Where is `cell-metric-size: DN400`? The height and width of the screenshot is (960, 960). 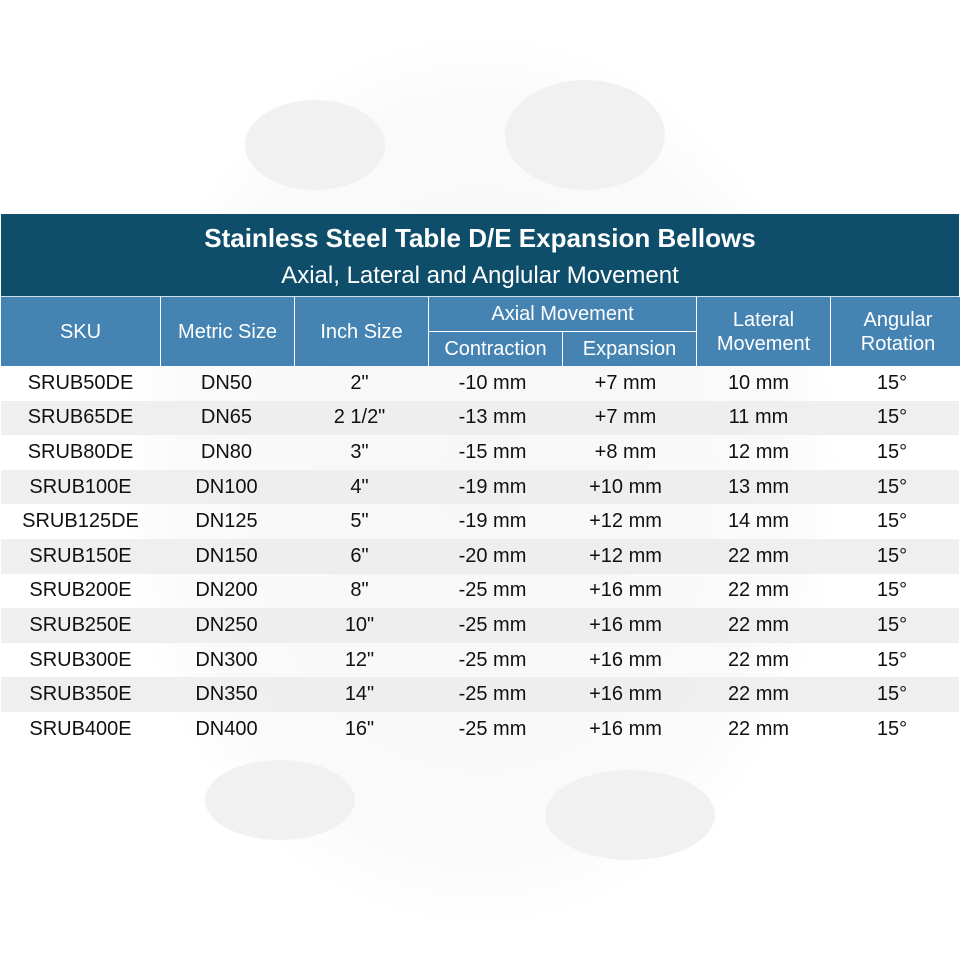
cell-metric-size: DN400 is located at coordinates (226, 728).